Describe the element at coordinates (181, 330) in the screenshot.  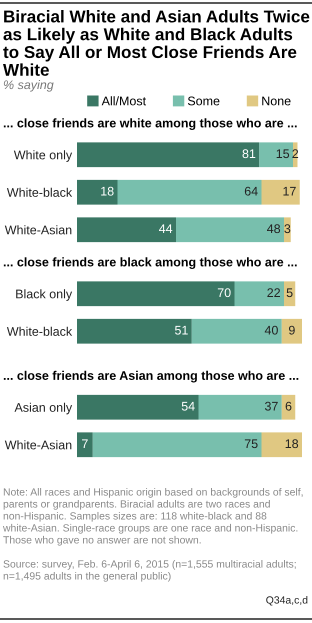
I see `data-label: 51` at that location.